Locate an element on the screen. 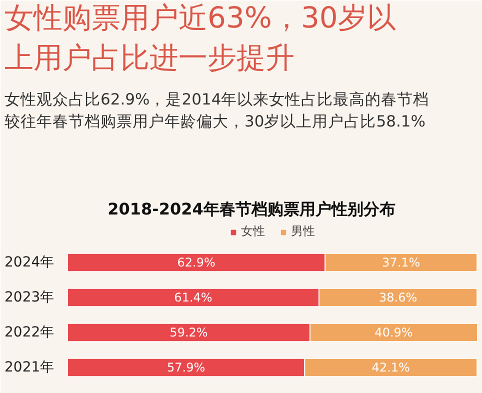 The image size is (482, 393). y-tick-label: 2024年 is located at coordinates (29, 262).